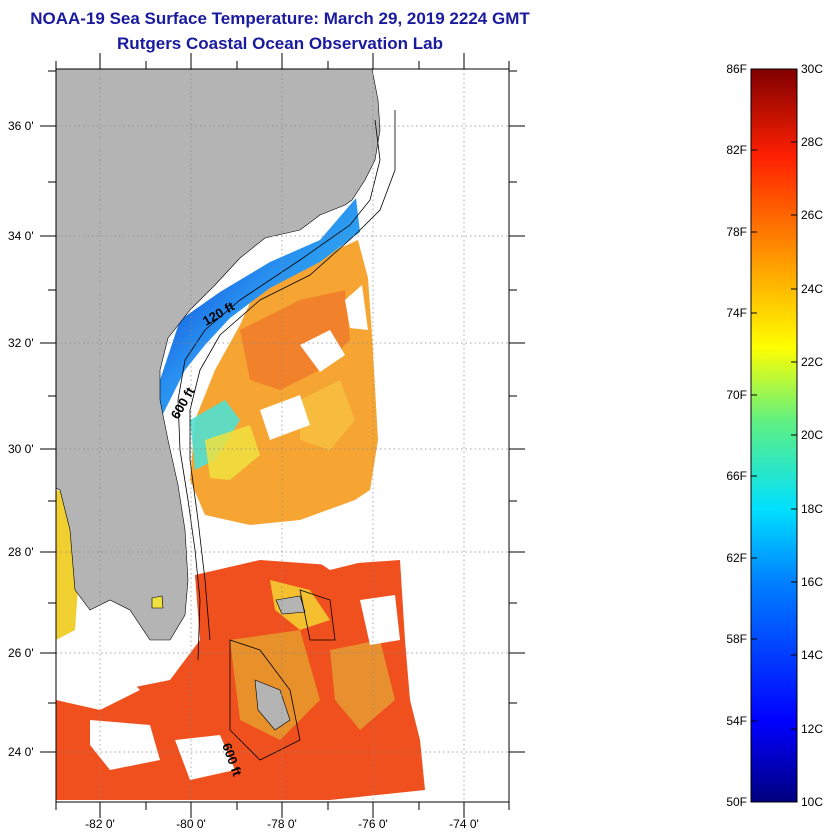 The width and height of the screenshot is (833, 832). I want to click on lat-tick-label: 28 0', so click(21, 552).